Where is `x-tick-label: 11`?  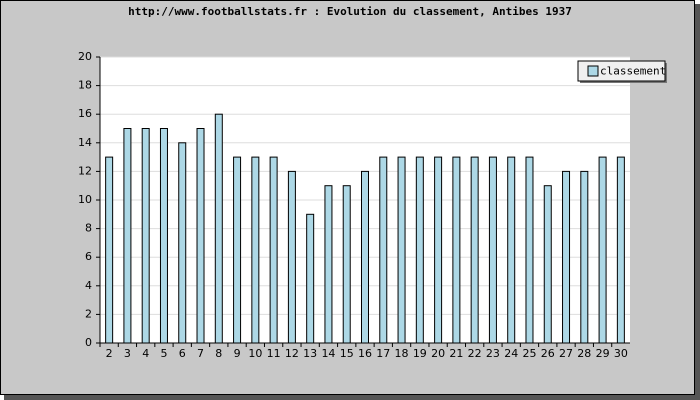
x-tick-label: 11 is located at coordinates (274, 353).